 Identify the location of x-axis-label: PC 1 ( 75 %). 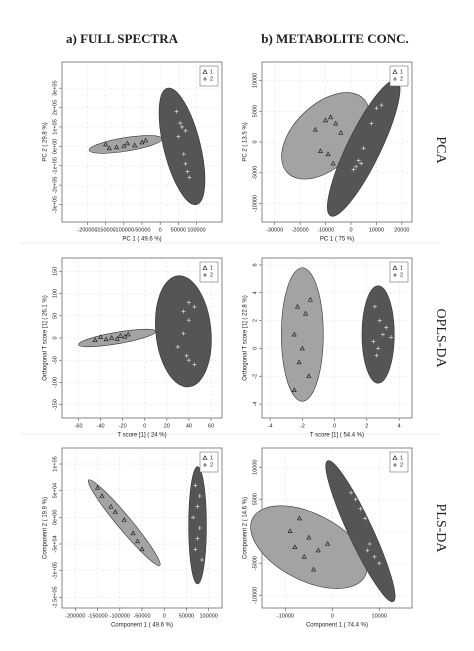
(337, 240).